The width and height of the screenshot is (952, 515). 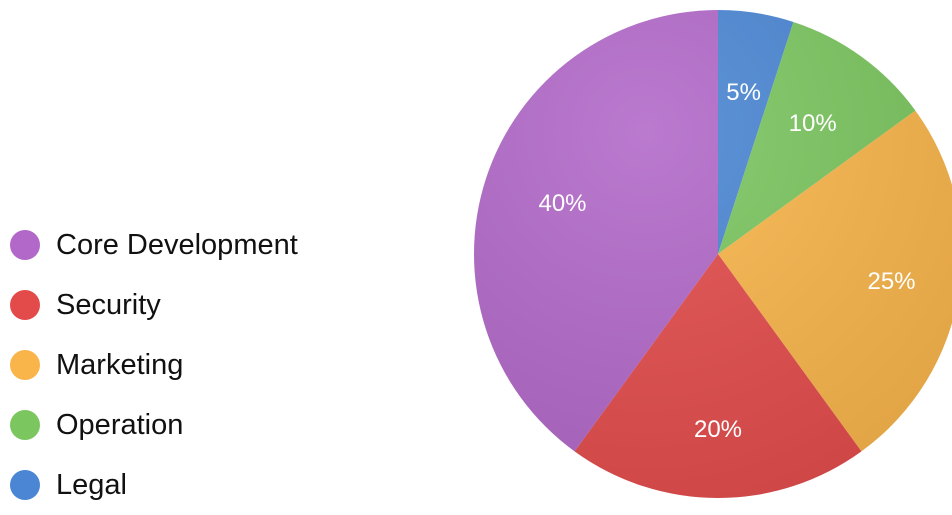 I want to click on legend-swatch-core-development, so click(x=25, y=245).